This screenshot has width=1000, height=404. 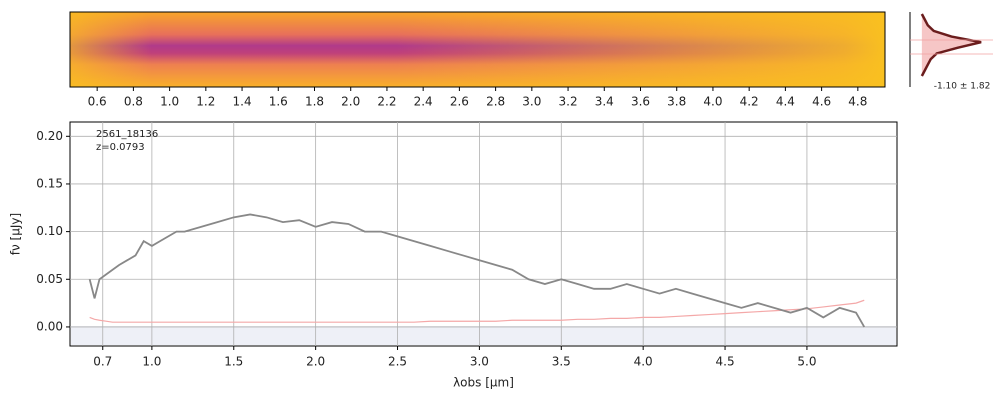 I want to click on x-tick-label: 1.6, so click(x=278, y=102).